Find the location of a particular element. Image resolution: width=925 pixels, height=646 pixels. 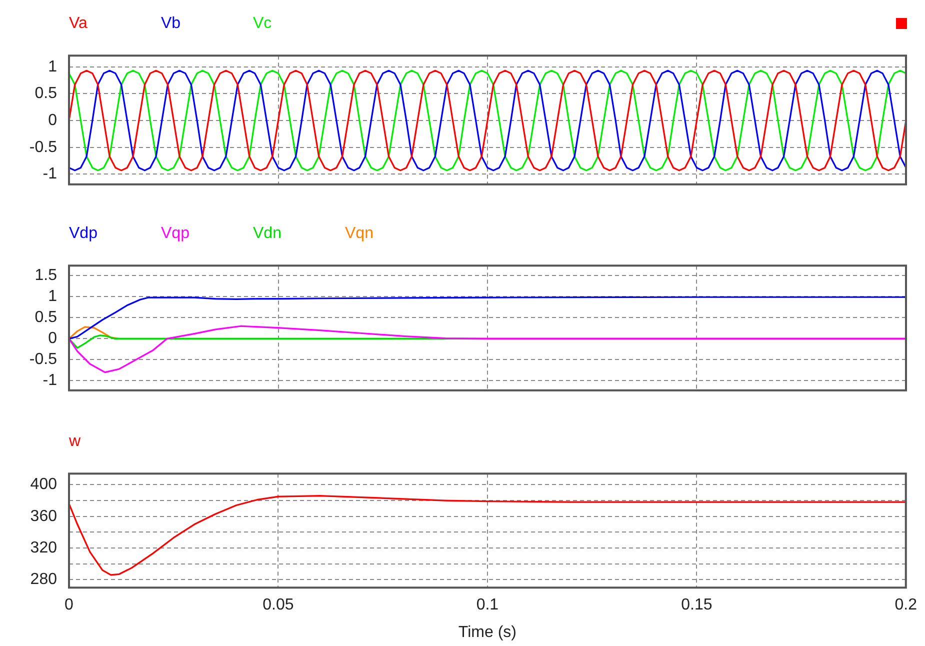

x-axis-title: Time (s) is located at coordinates (487, 632).